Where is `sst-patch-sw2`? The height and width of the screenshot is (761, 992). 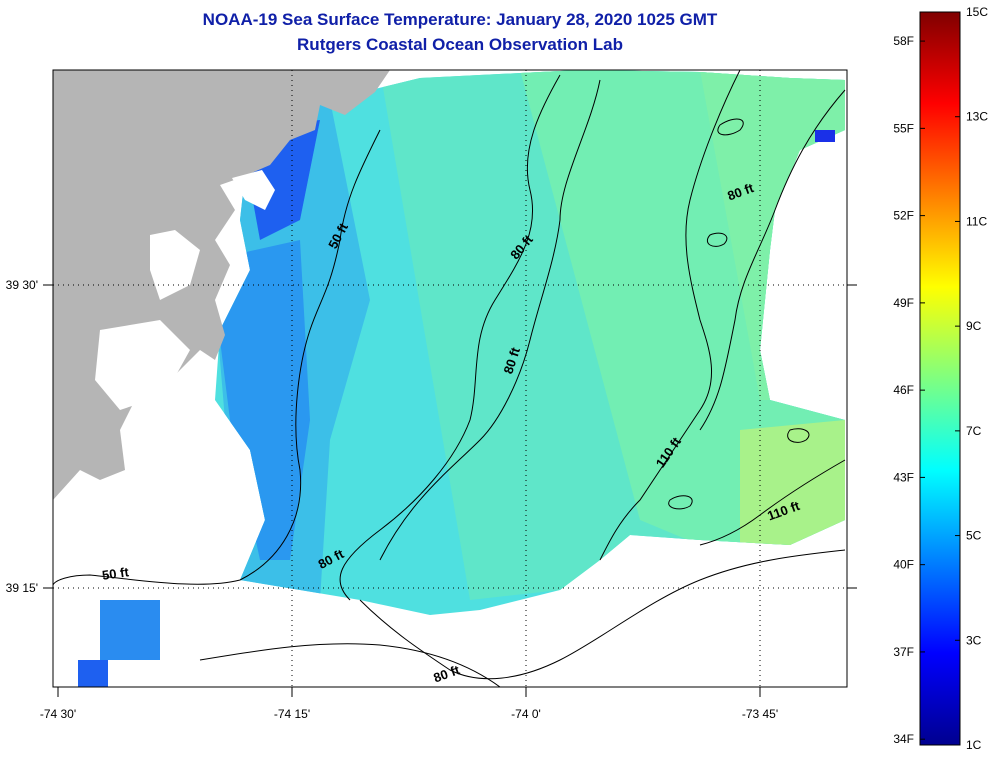 sst-patch-sw2 is located at coordinates (93, 673).